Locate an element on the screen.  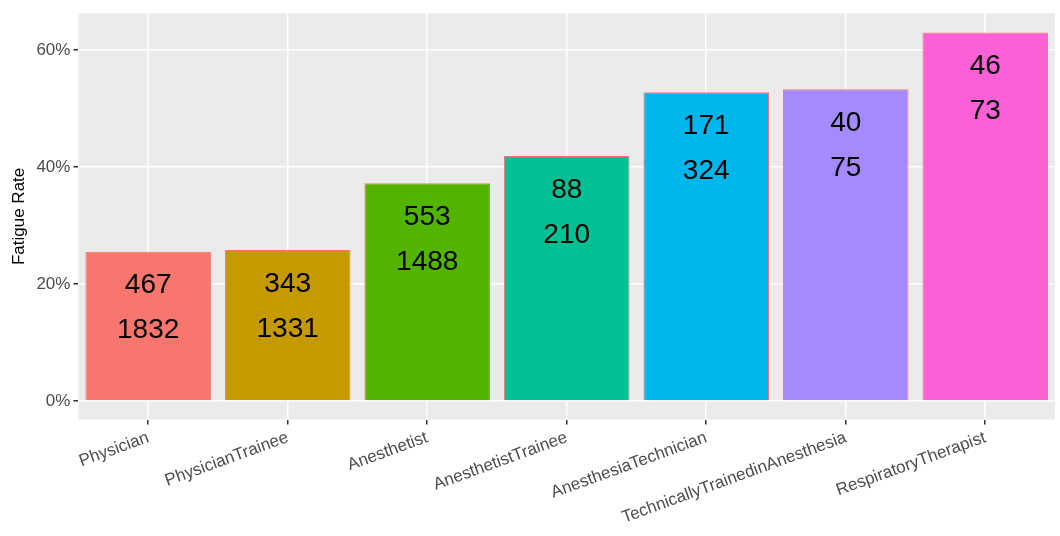
annotation: 40 75 is located at coordinates (846, 143).